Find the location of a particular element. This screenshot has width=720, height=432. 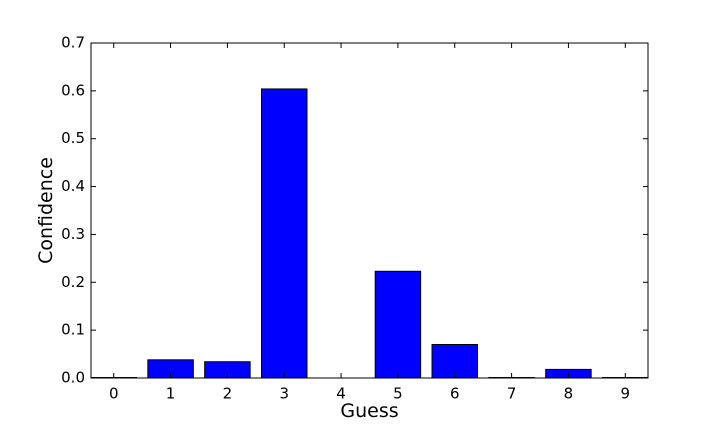

x-tick-label: 3 is located at coordinates (284, 394).